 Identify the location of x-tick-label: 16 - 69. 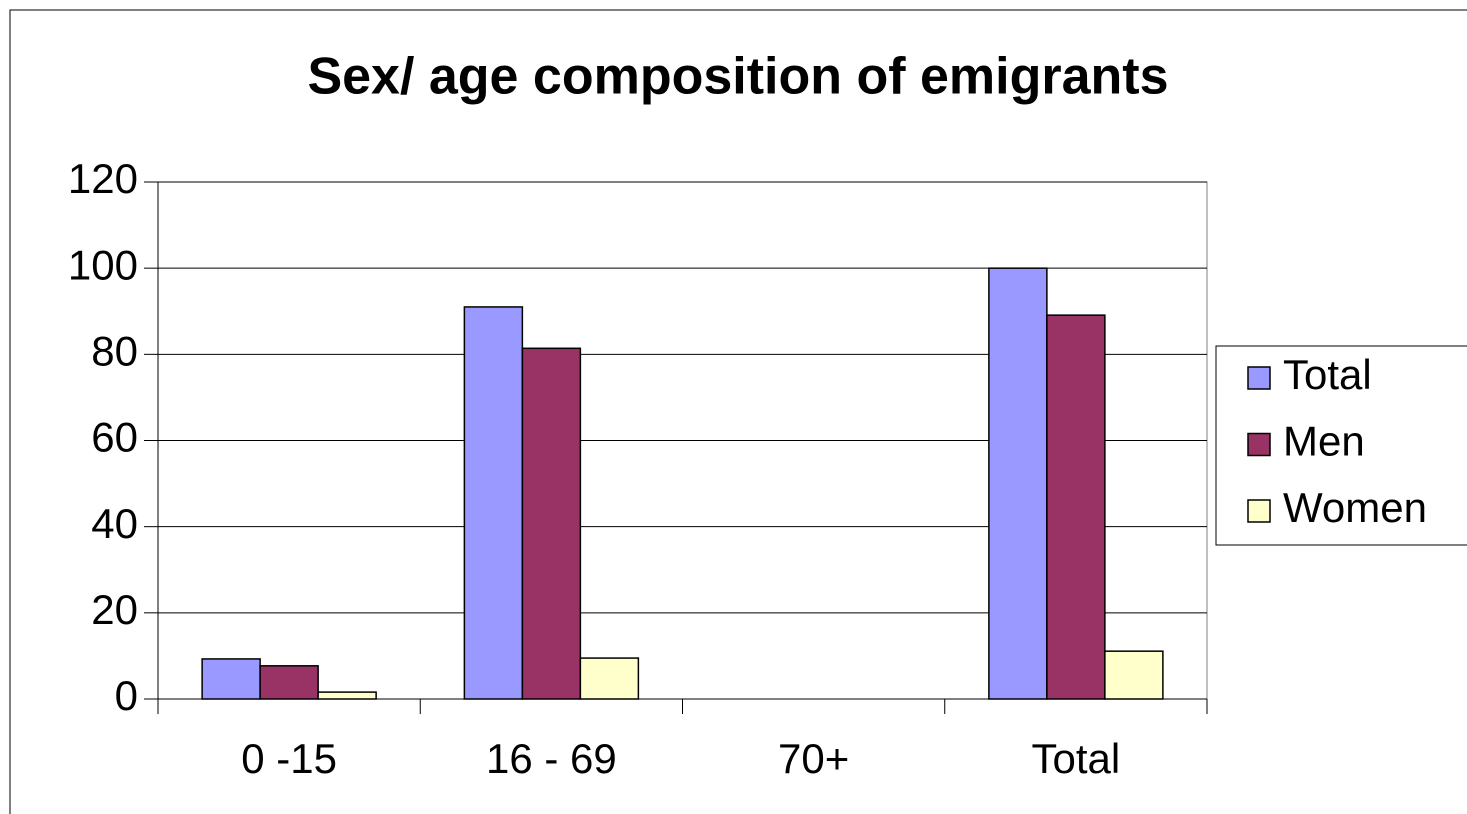
(551, 758).